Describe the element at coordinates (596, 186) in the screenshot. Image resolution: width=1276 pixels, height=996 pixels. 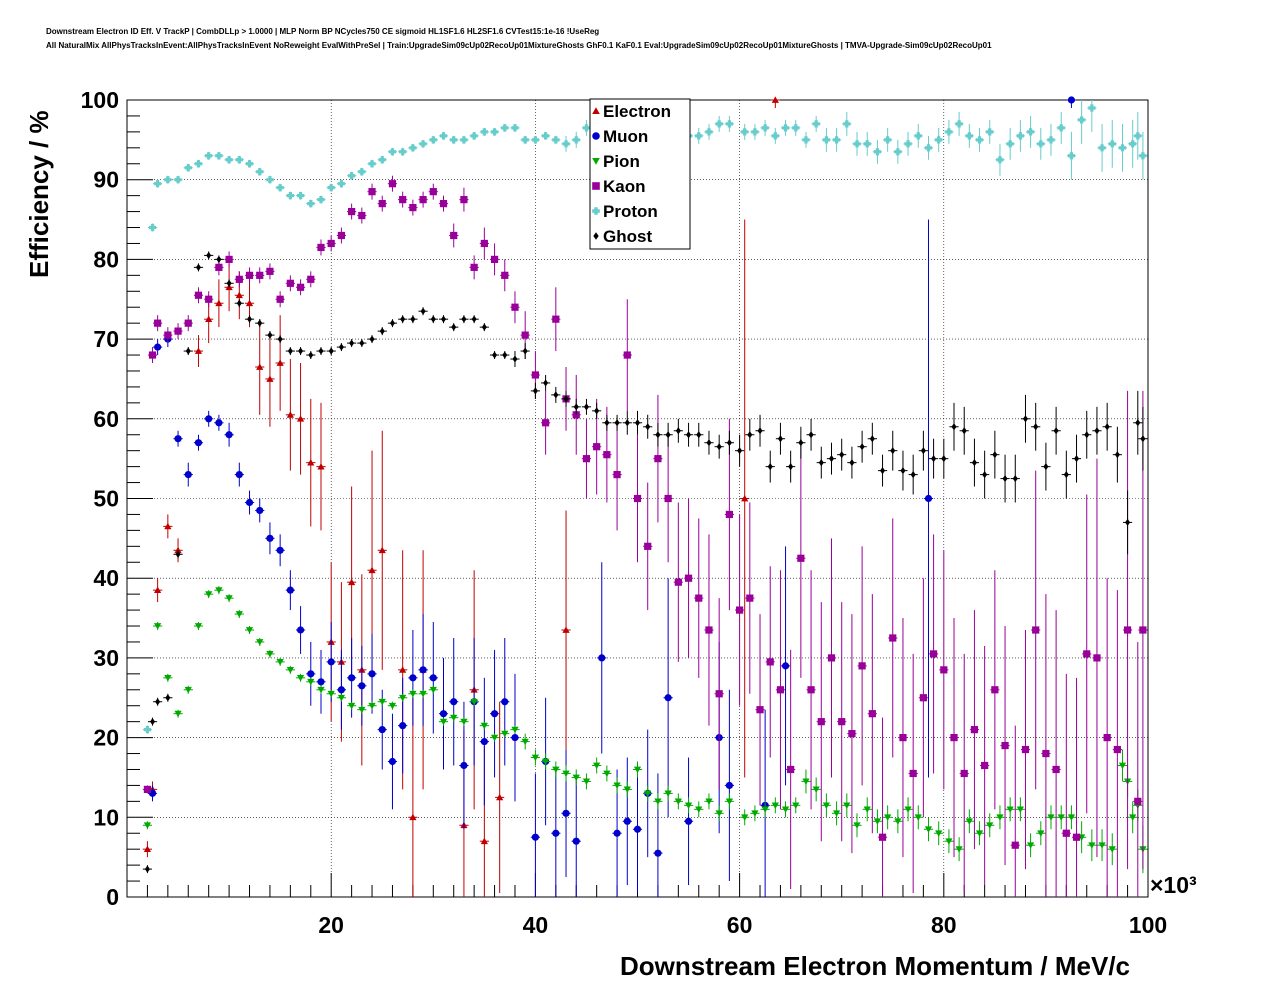
I see `legend-marker-kaon` at that location.